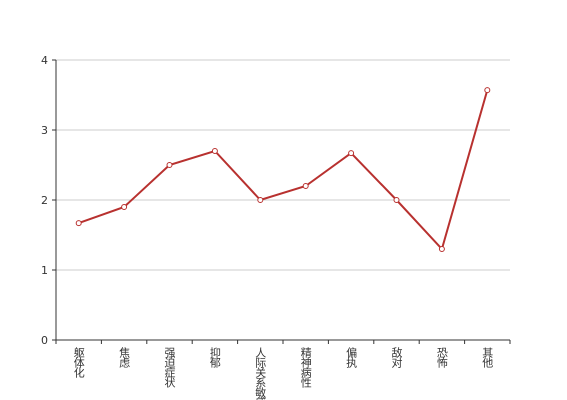 The height and width of the screenshot is (400, 567). What do you see at coordinates (44, 130) in the screenshot?
I see `y-tick-label: 3` at bounding box center [44, 130].